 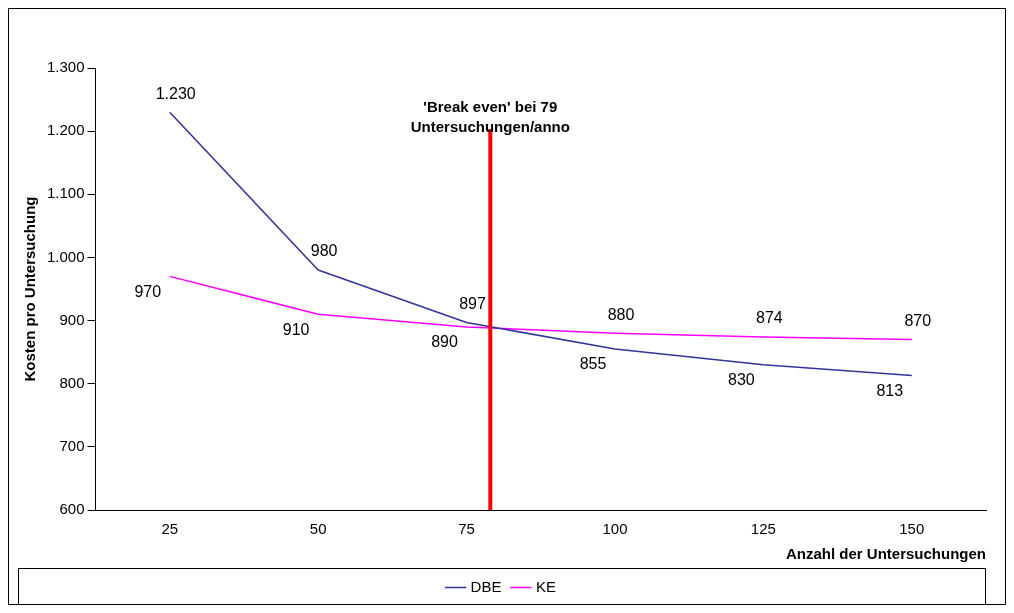 What do you see at coordinates (912, 529) in the screenshot?
I see `x-tick-label: 150` at bounding box center [912, 529].